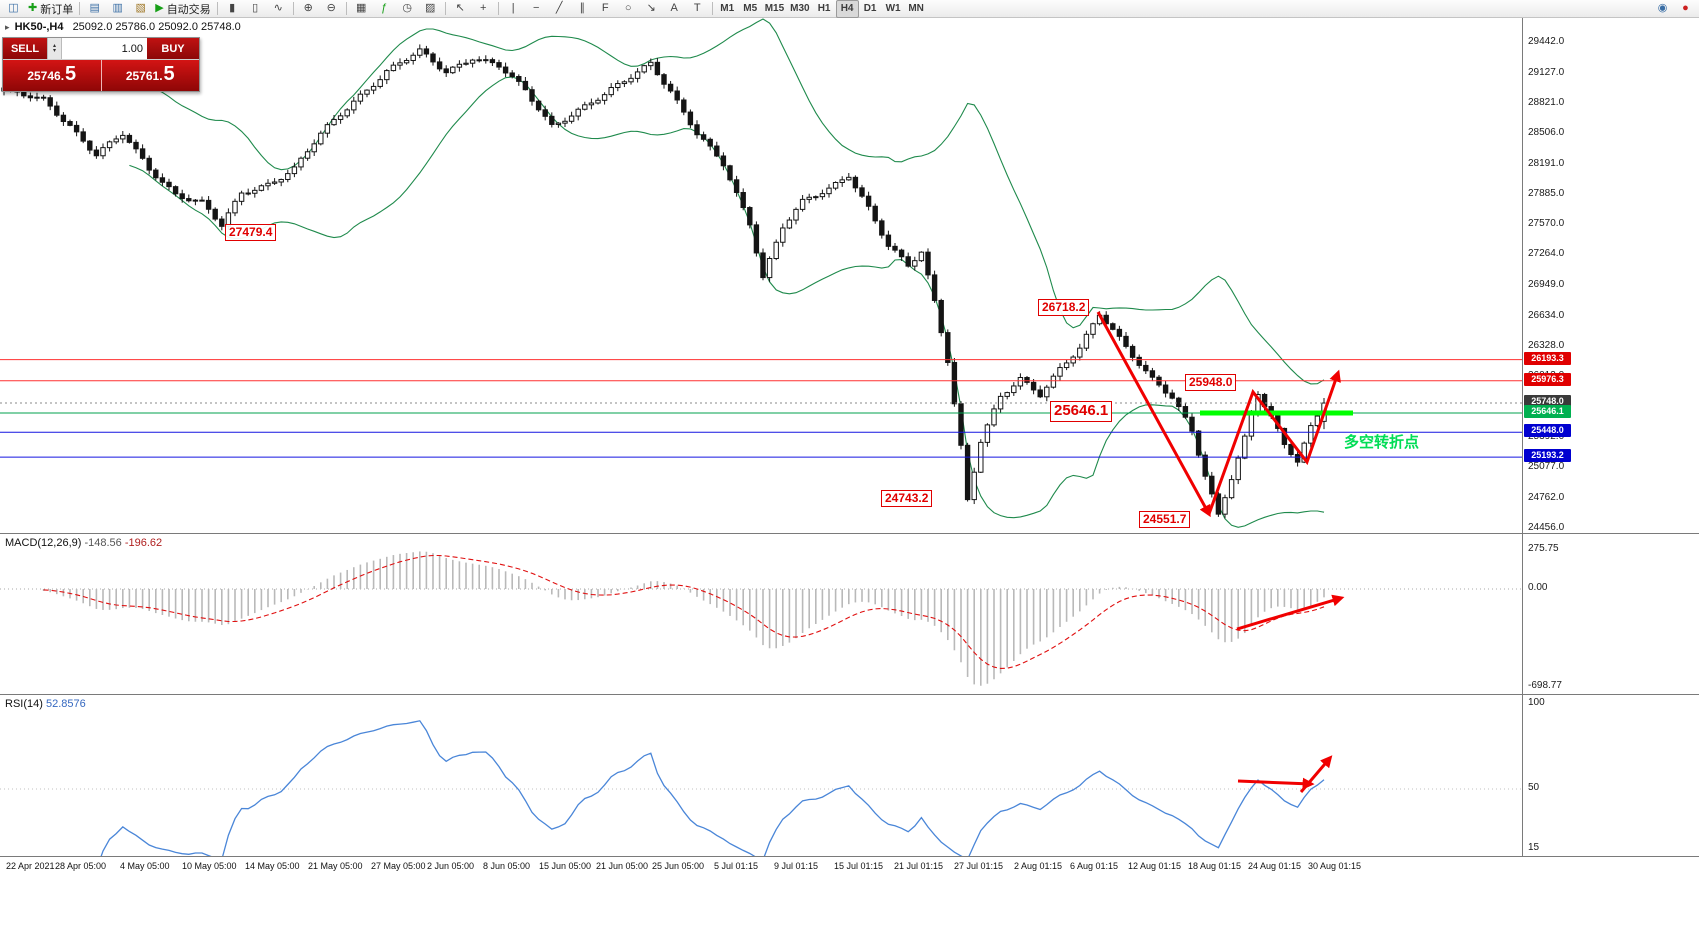 The width and height of the screenshot is (1699, 939). I want to click on price-annotation: 24551.7, so click(1165, 519).